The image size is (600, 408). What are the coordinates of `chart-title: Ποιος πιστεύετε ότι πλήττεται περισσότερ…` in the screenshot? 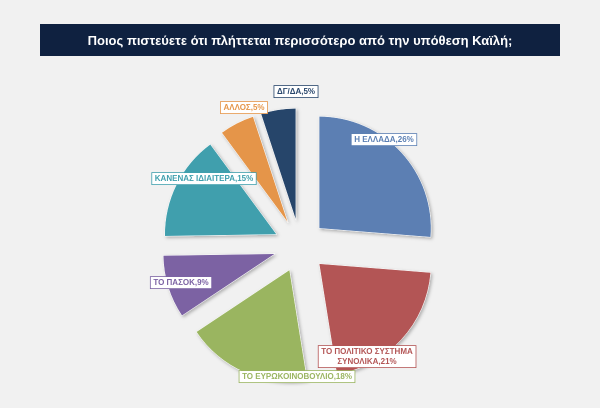 It's located at (300, 40).